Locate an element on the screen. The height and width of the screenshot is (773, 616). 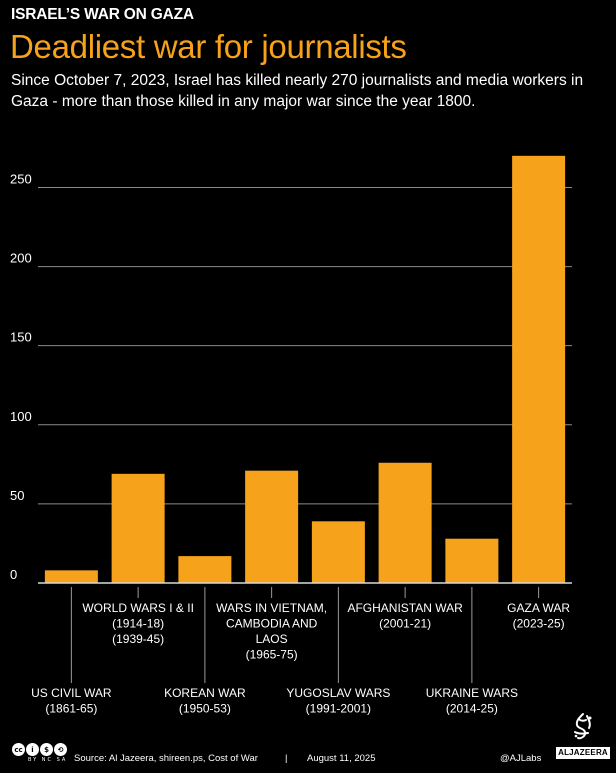
x-tick-label: US CIVIL WAR (1861-65) is located at coordinates (71, 701).